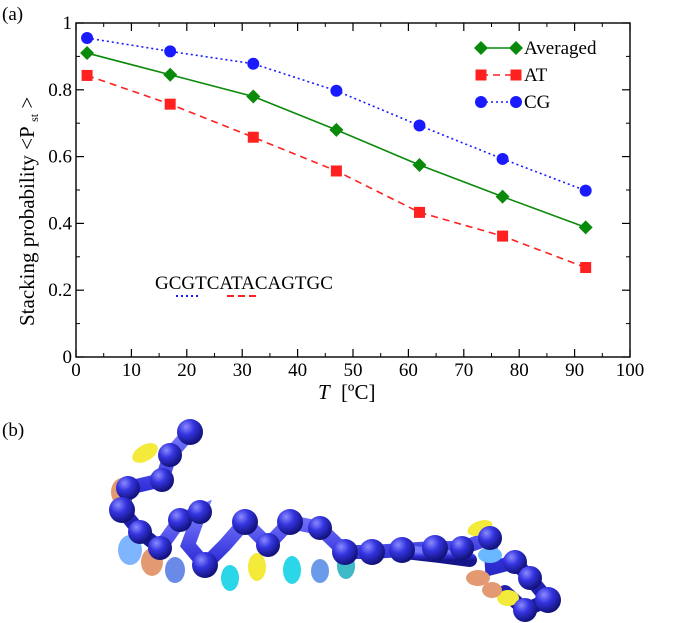 This screenshot has height=623, width=681. Describe the element at coordinates (34, 117) in the screenshot. I see `y-axis-title-sub: st` at that location.